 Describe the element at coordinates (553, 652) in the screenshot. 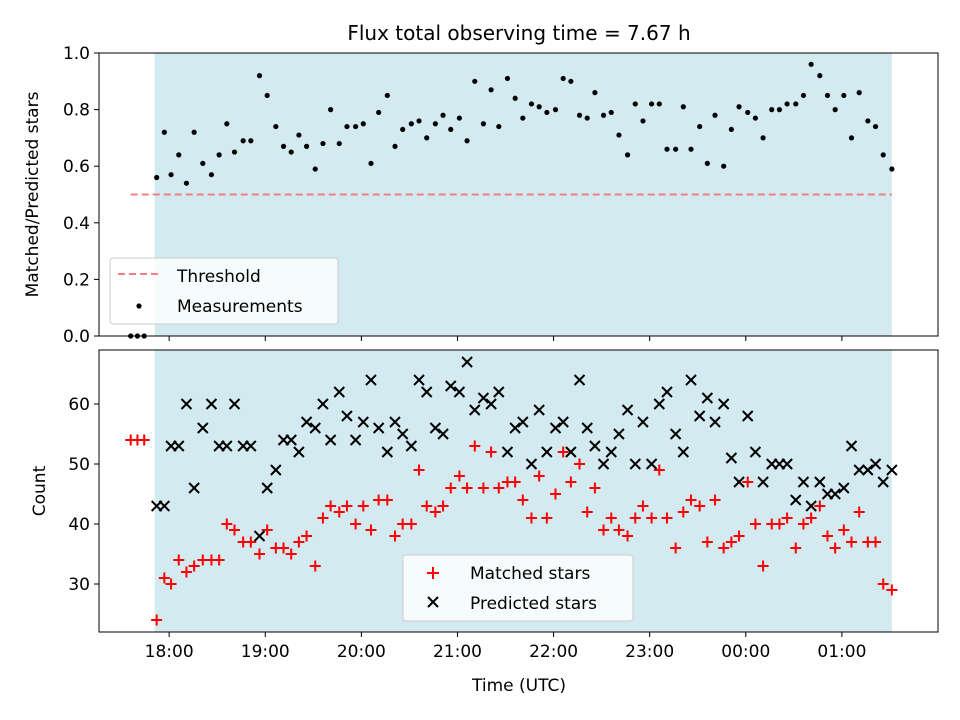

I see `x-tick-label: 22:00` at that location.